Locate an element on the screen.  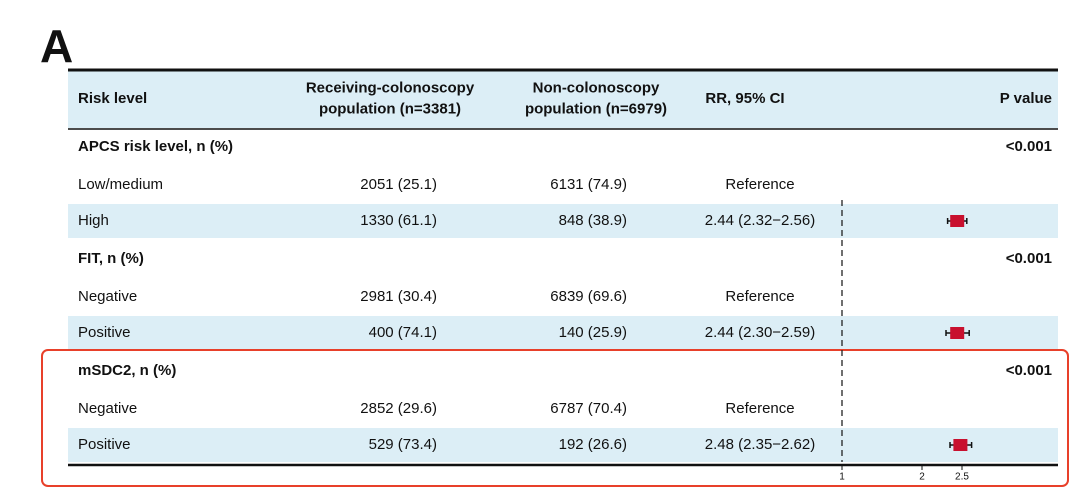
table-cell: 2.44 (2.32−2.56) is located at coordinates (760, 220).